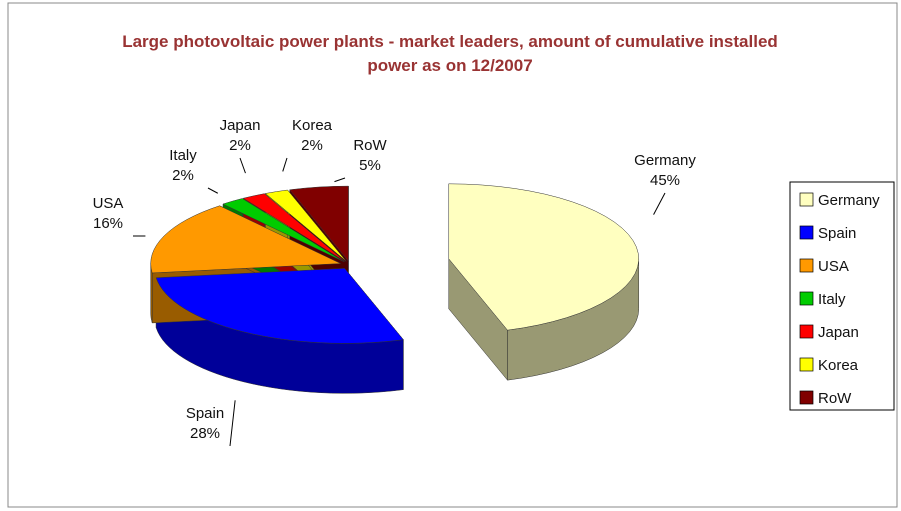  Describe the element at coordinates (838, 365) in the screenshot. I see `legend-label: Korea` at that location.